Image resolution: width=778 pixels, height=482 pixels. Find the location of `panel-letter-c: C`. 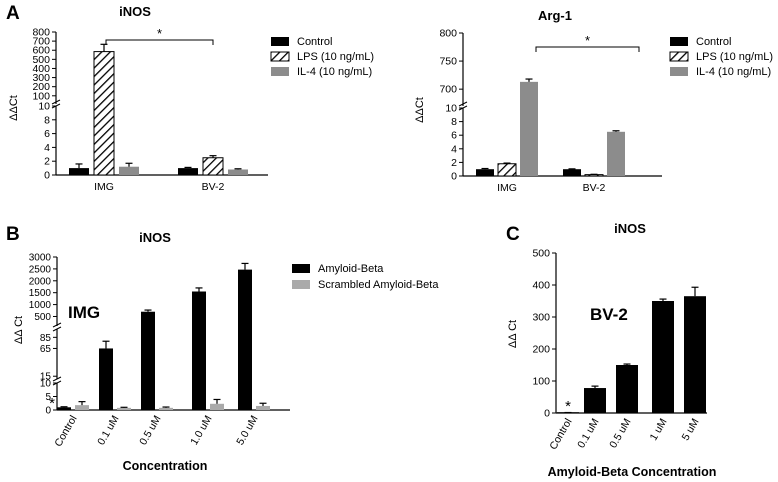

panel-letter-c: C is located at coordinates (513, 234).